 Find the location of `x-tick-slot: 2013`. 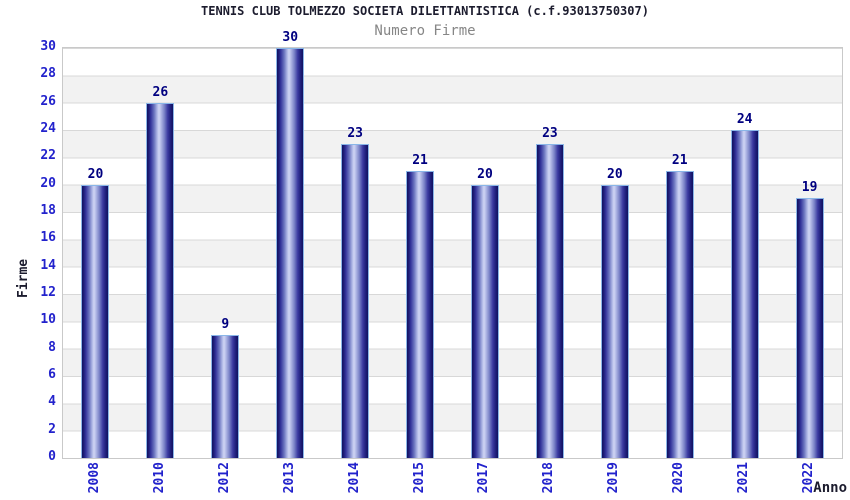

x-tick-slot: 2013 is located at coordinates (289, 481).